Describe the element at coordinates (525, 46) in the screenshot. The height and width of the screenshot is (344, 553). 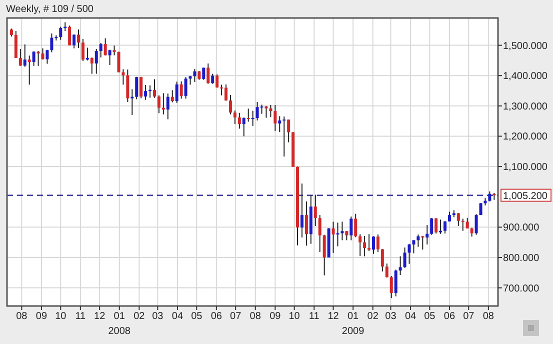
I see `y-tick-label: 1,500.000` at that location.